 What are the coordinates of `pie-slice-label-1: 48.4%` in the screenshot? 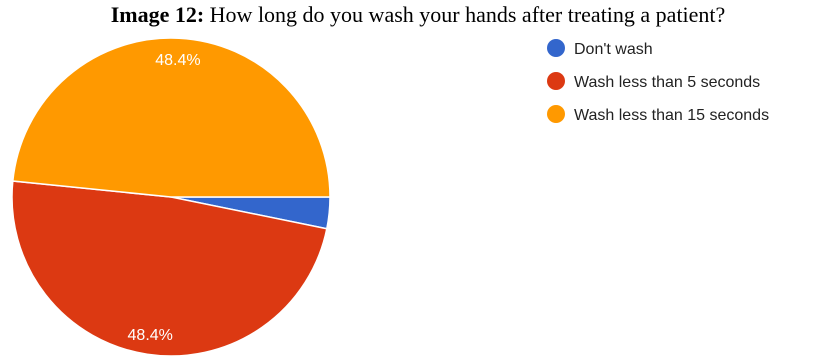 It's located at (150, 335).